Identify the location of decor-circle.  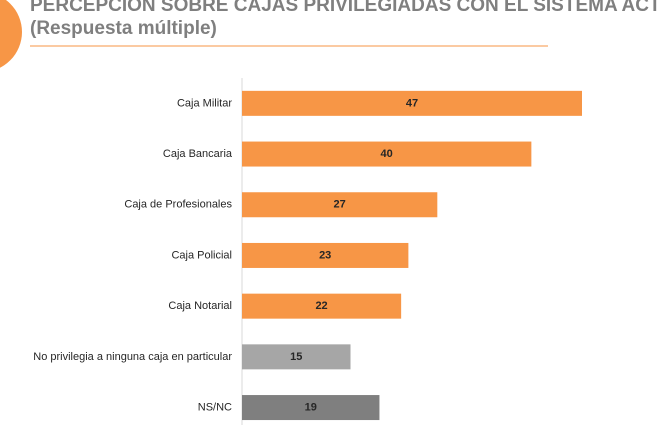
(11, 34).